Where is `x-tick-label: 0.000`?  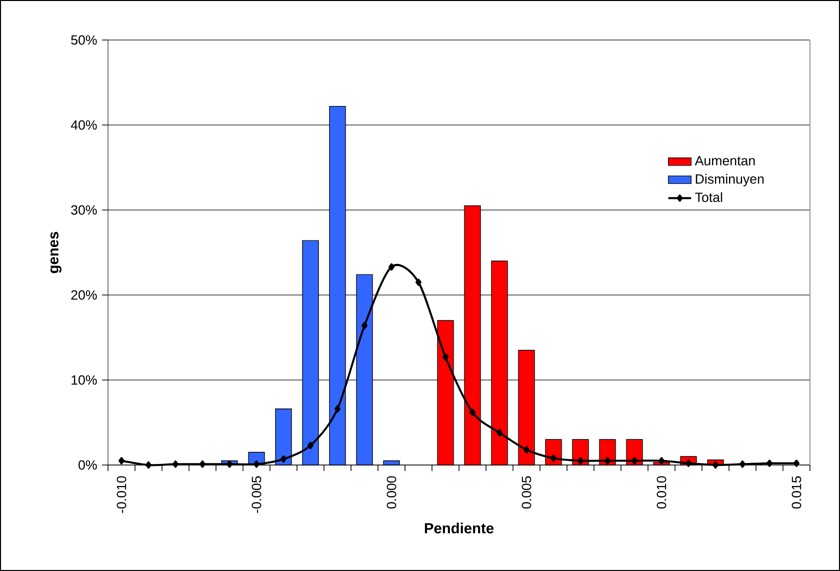 x-tick-label: 0.000 is located at coordinates (391, 492).